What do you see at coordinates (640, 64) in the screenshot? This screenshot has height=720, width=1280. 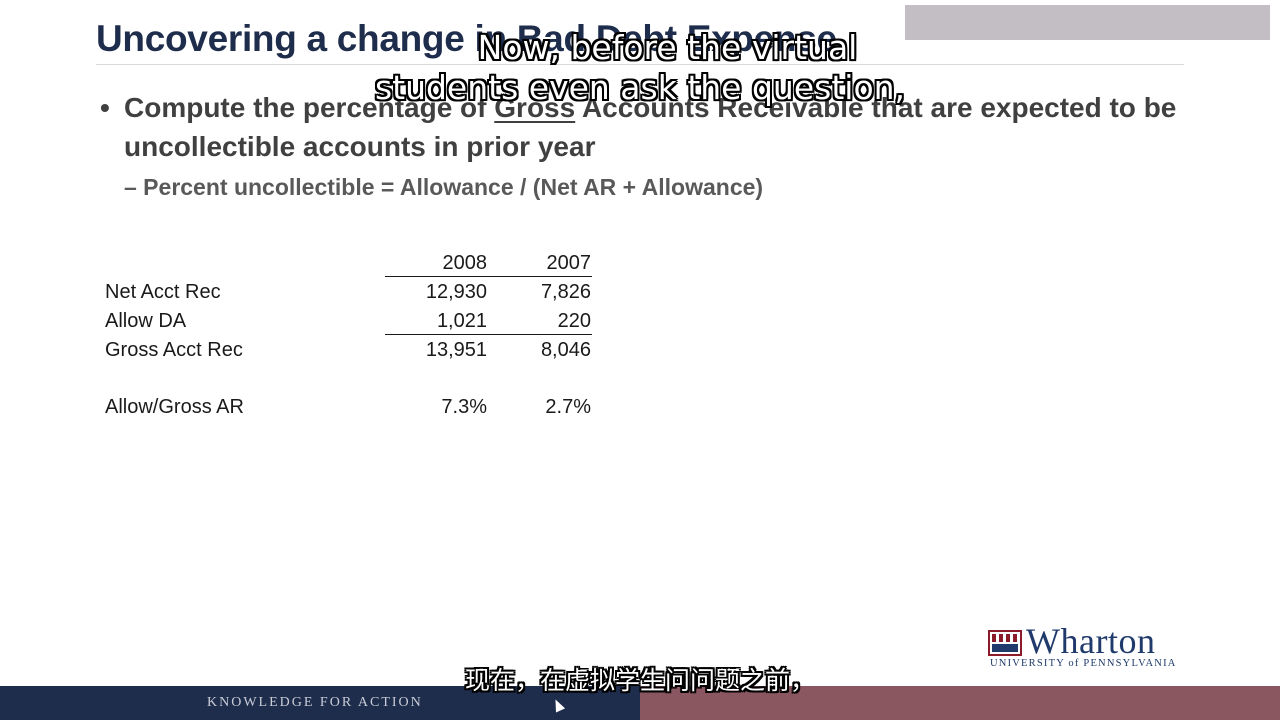 I see `title-divider` at bounding box center [640, 64].